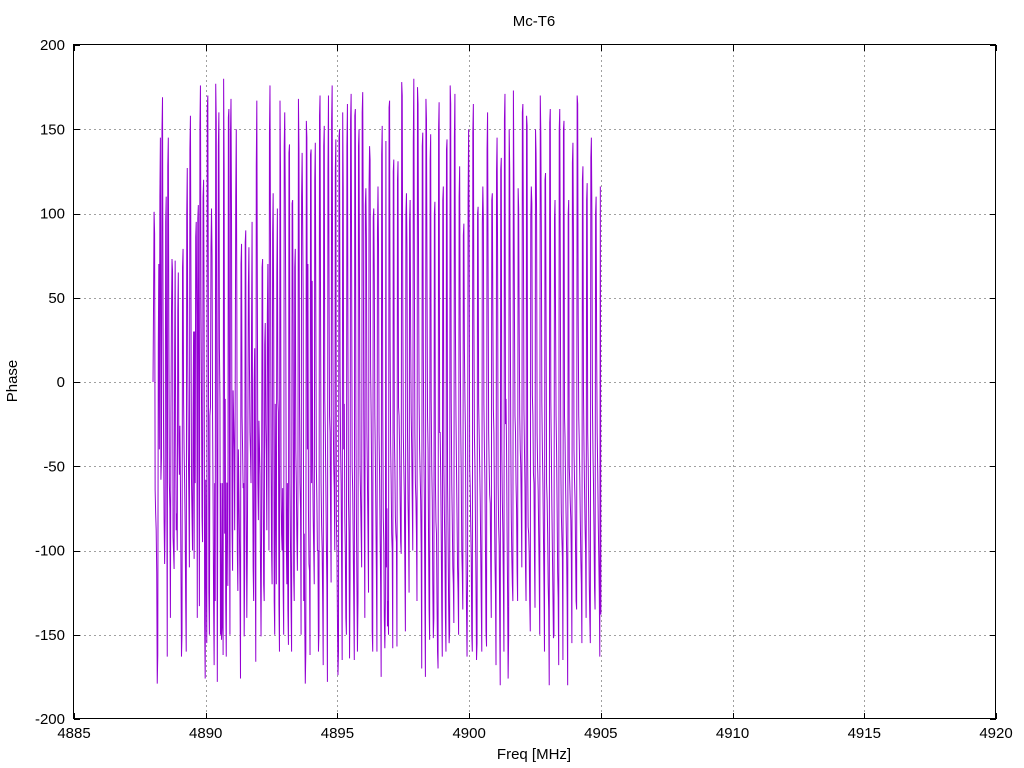  I want to click on x-tick-label: 4885, so click(73, 733).